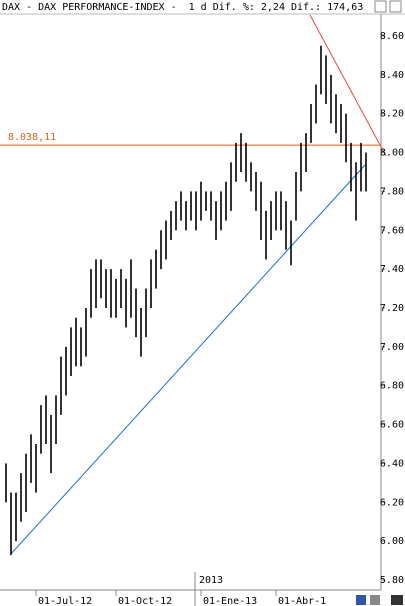  What do you see at coordinates (392, 153) in the screenshot?
I see `y-tick-label: 8.00` at bounding box center [392, 153].